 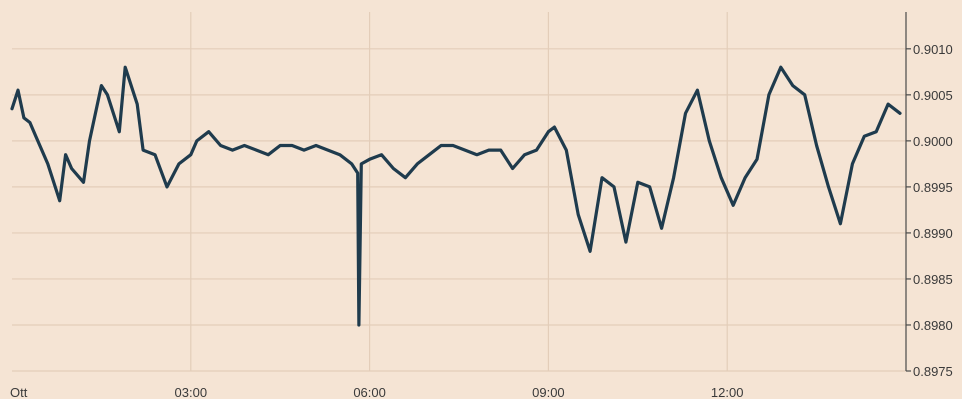 What do you see at coordinates (933, 141) in the screenshot?
I see `y-tick-label: 0.9000` at bounding box center [933, 141].